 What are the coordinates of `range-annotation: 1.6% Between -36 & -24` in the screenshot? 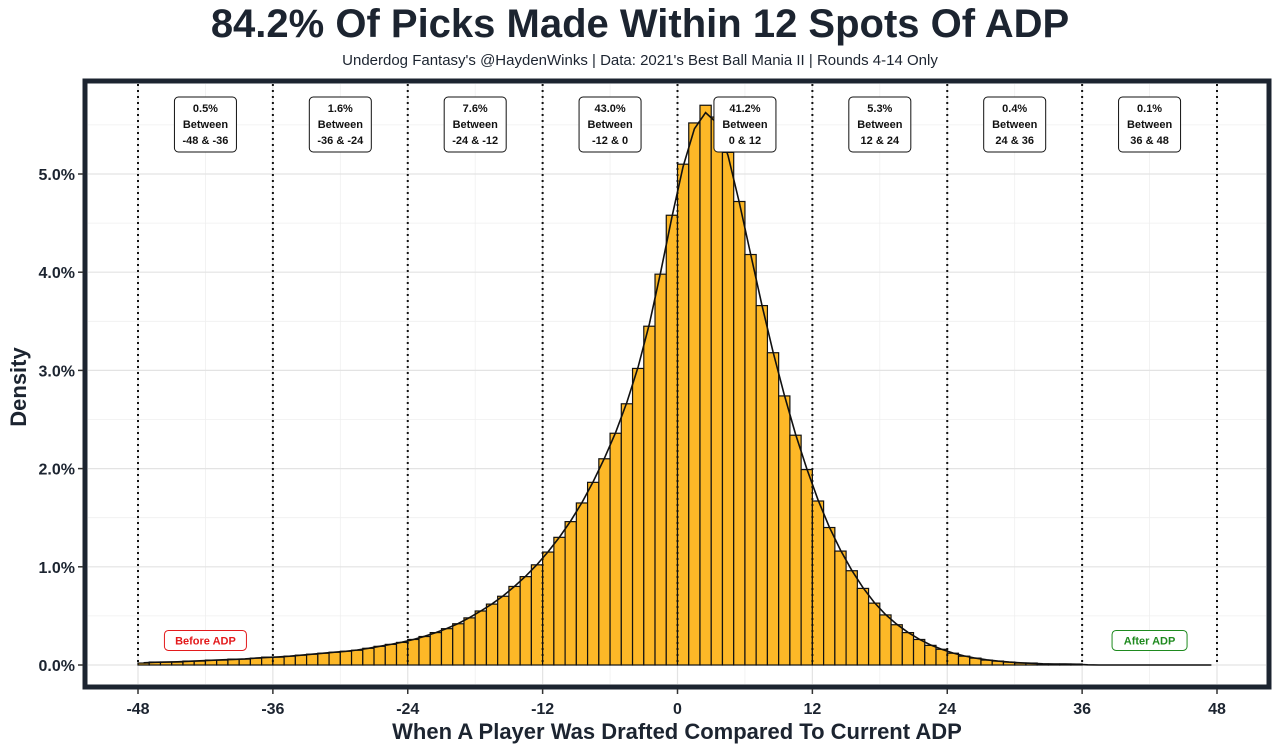 It's located at (340, 124).